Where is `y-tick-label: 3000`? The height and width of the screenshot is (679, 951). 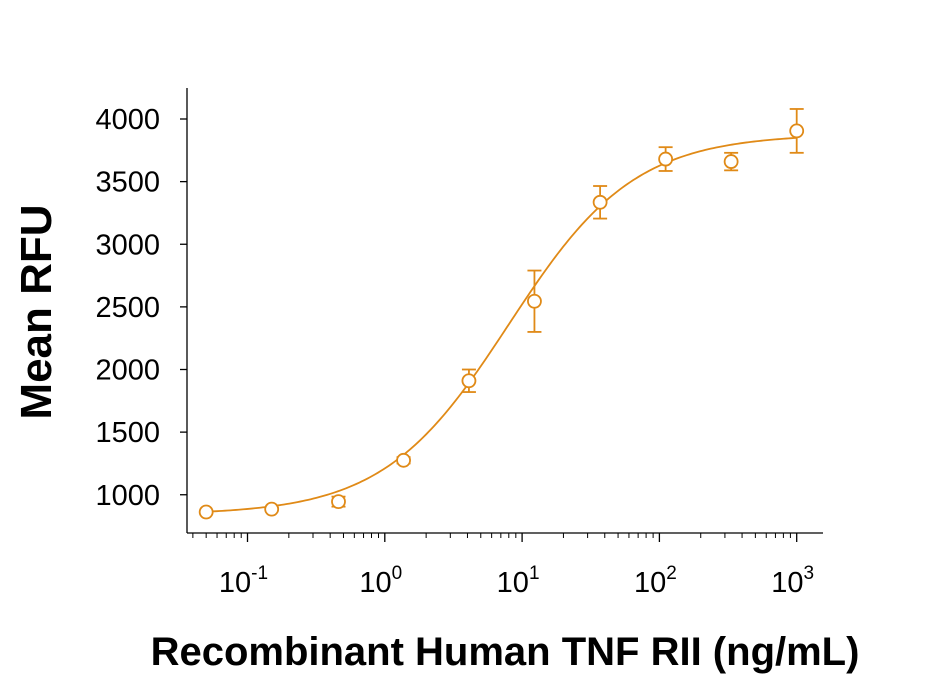 y-tick-label: 3000 is located at coordinates (127, 245).